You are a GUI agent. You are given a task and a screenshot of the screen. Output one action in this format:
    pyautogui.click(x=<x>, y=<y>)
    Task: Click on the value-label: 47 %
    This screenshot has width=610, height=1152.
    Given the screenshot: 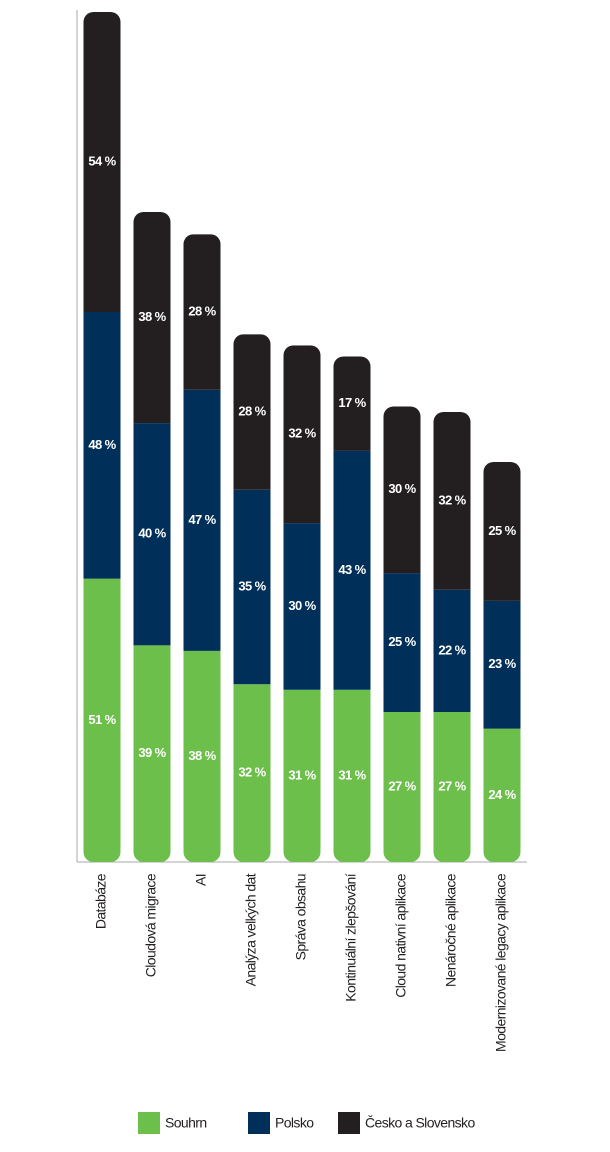 What is the action you would take?
    pyautogui.click(x=202, y=519)
    